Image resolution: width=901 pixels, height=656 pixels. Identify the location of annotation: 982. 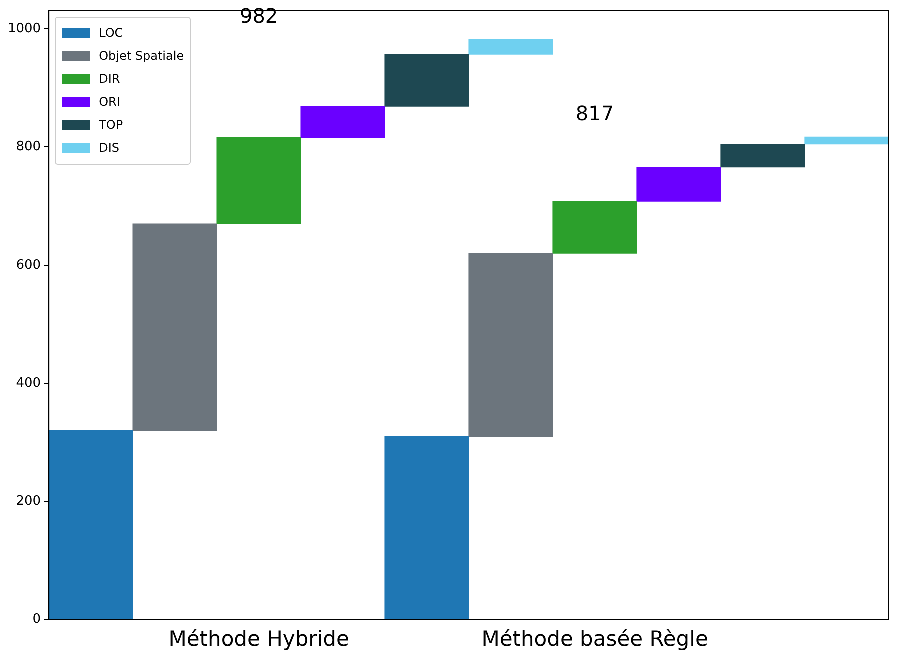
(259, 16).